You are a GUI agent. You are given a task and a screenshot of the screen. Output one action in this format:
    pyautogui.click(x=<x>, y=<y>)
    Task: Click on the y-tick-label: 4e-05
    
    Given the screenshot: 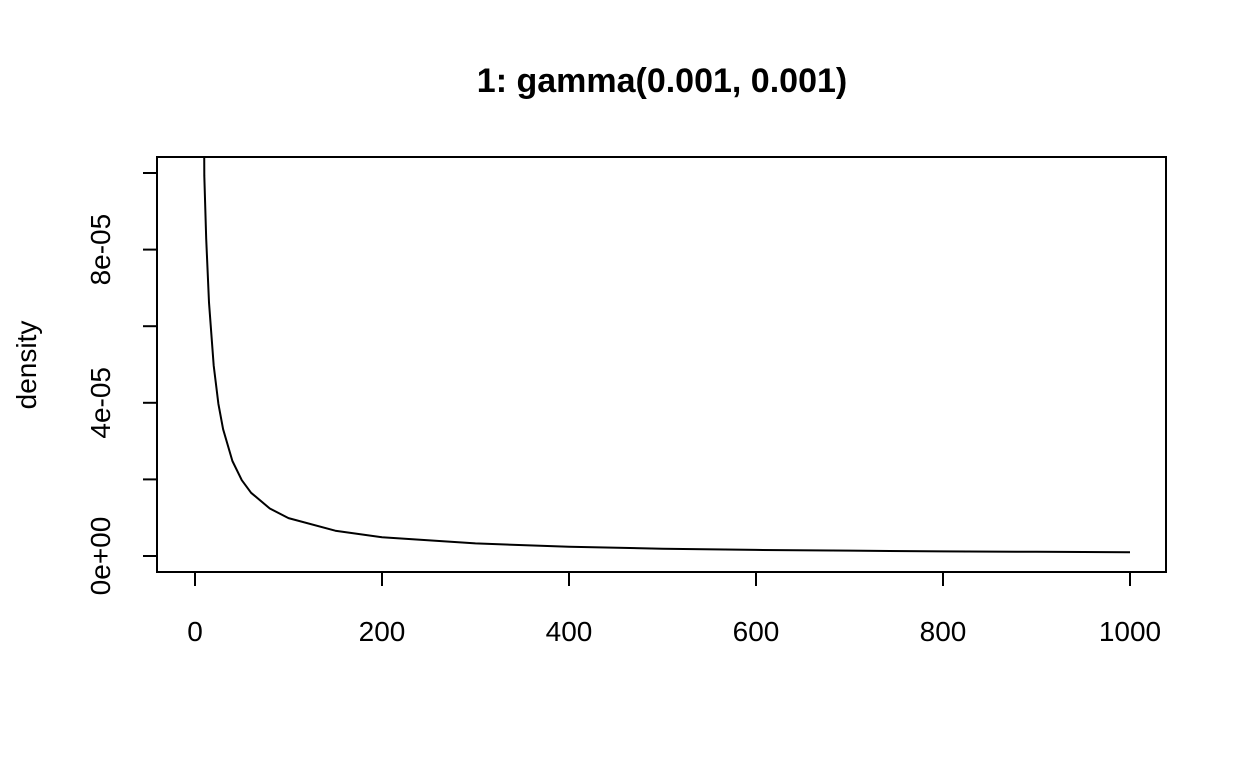 What is the action you would take?
    pyautogui.click(x=100, y=403)
    